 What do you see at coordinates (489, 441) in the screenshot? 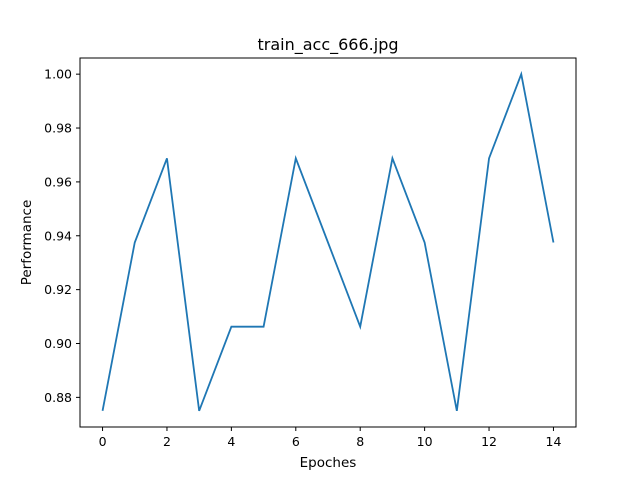
I see `x-tick-label: 12` at bounding box center [489, 441].